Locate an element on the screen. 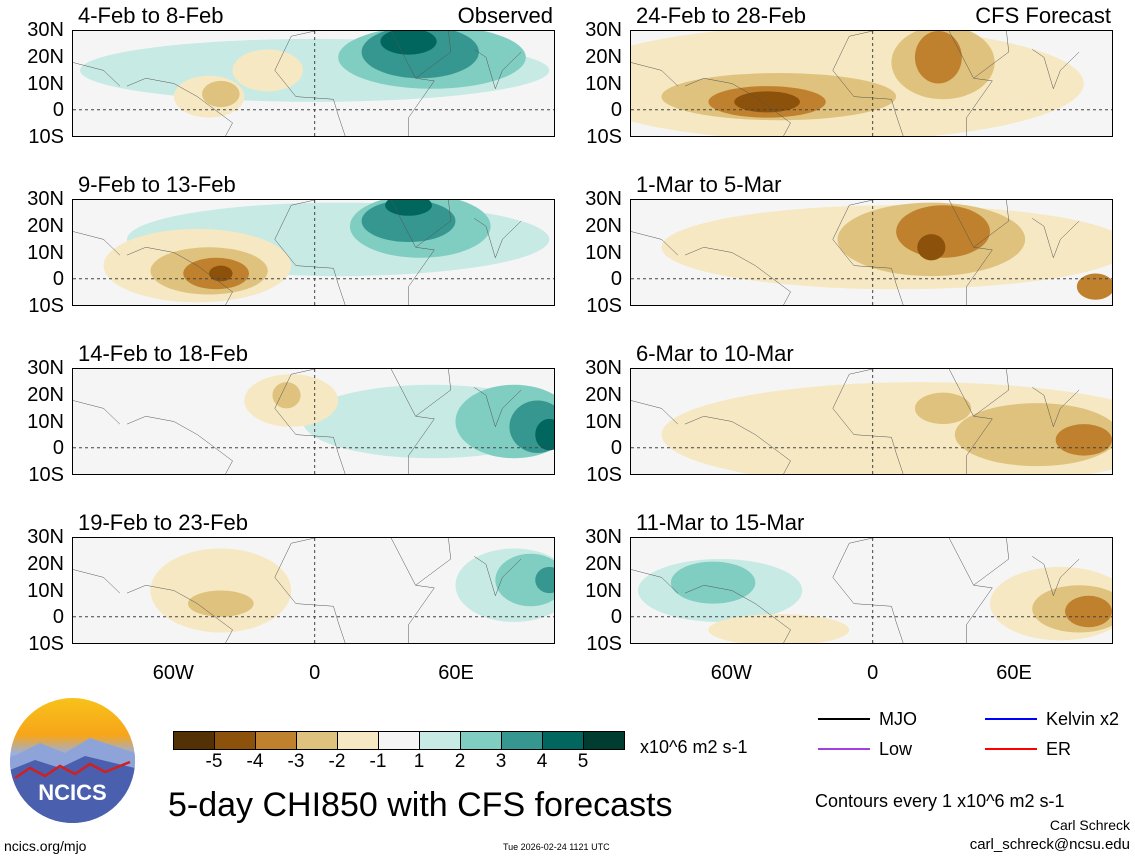 The width and height of the screenshot is (1135, 860). colorbar-label: -5 is located at coordinates (214, 761).